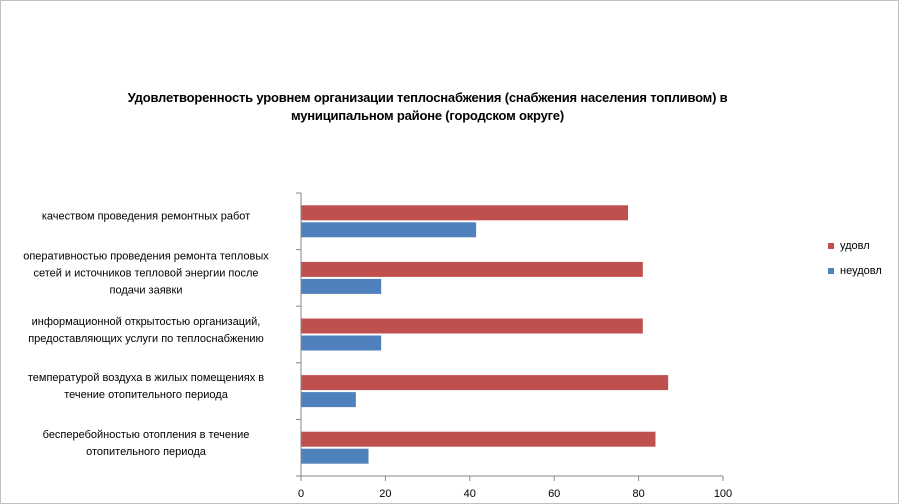  I want to click on legend-swatch-neudovl, so click(831, 270).